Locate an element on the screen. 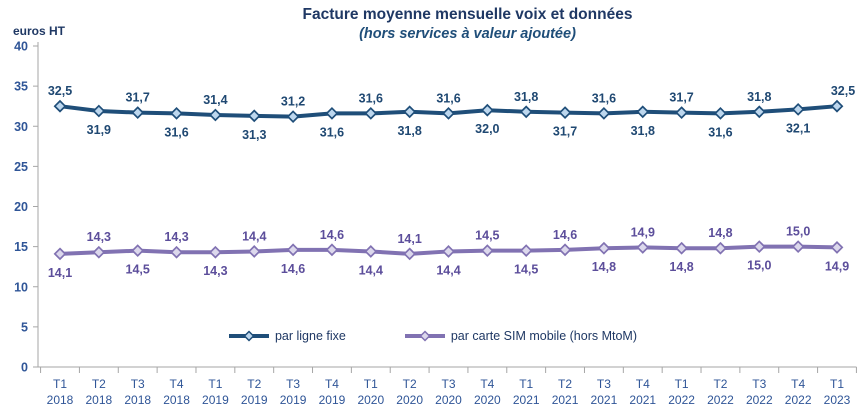 Image resolution: width=865 pixels, height=416 pixels. x-tick-label: T3 2019 is located at coordinates (293, 392).